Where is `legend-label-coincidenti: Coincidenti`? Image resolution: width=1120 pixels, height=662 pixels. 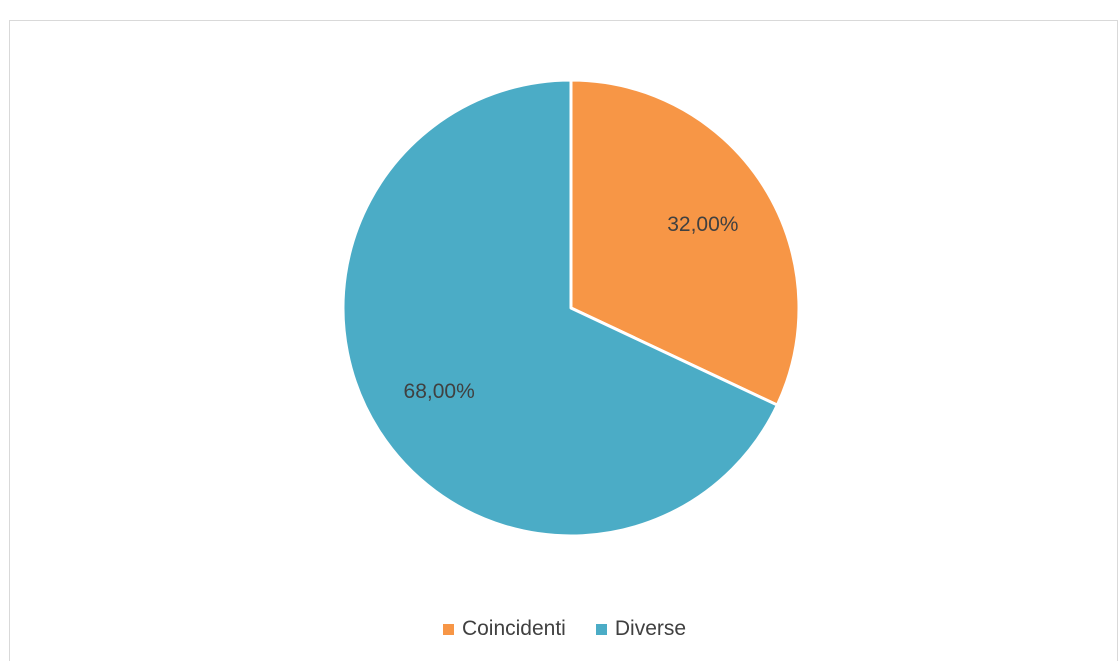
legend-label-coincidenti: Coincidenti is located at coordinates (513, 628).